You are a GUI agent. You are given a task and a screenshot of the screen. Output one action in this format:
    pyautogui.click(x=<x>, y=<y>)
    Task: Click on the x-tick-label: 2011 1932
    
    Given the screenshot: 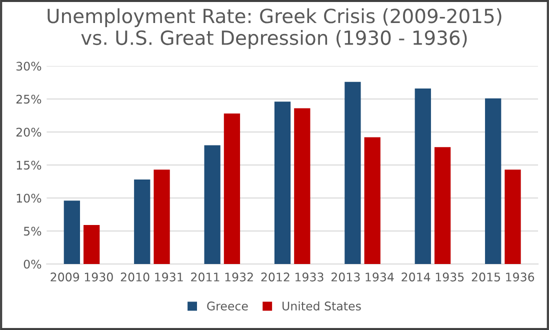 What is the action you would take?
    pyautogui.click(x=222, y=277)
    